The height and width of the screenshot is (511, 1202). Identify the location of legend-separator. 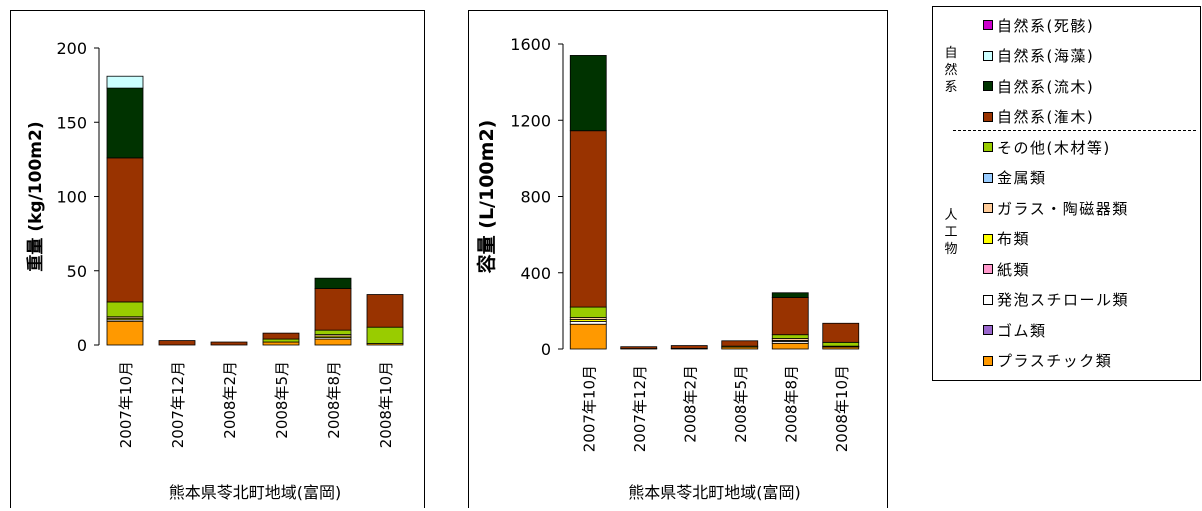
(1074, 130).